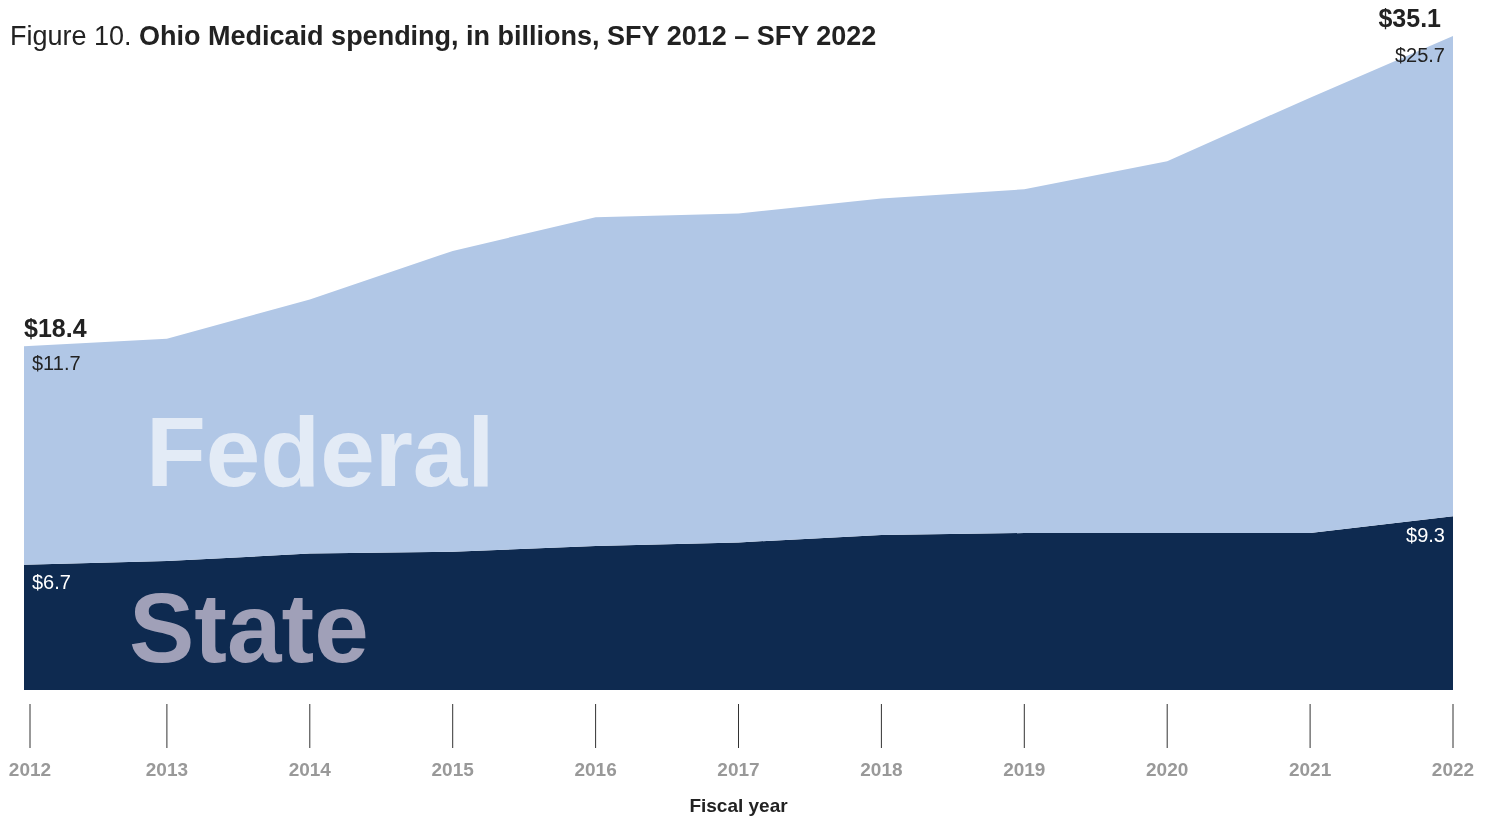 This screenshot has width=1498, height=826. What do you see at coordinates (167, 769) in the screenshot?
I see `x-tick-label: 2013` at bounding box center [167, 769].